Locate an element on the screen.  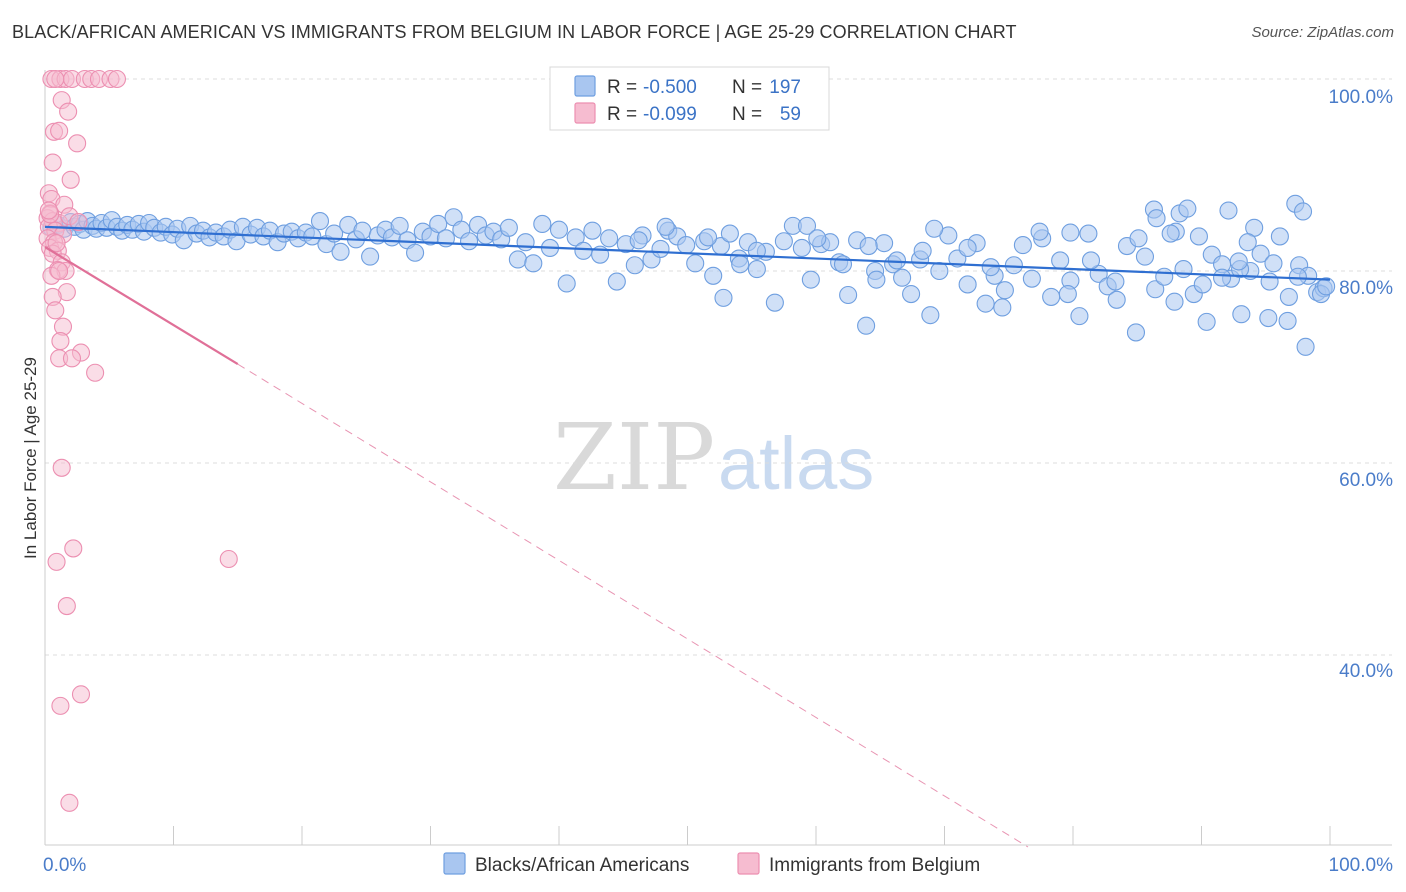
stats-pink-r-label: R = is located at coordinates (622, 114).